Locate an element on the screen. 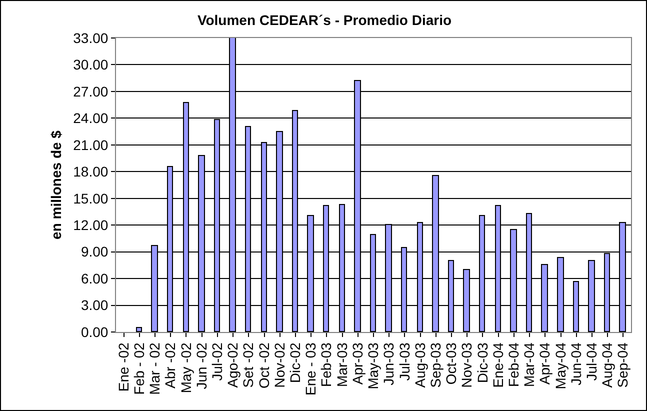 Image resolution: width=647 pixels, height=411 pixels. y-tick-label: 24.00 is located at coordinates (90, 118).